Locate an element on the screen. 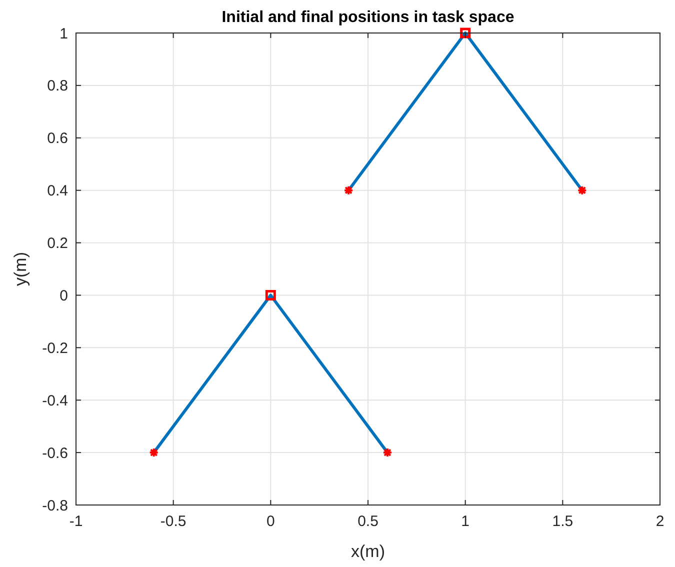 This screenshot has width=675, height=567. y-axis-title: y(m) is located at coordinates (20, 269).